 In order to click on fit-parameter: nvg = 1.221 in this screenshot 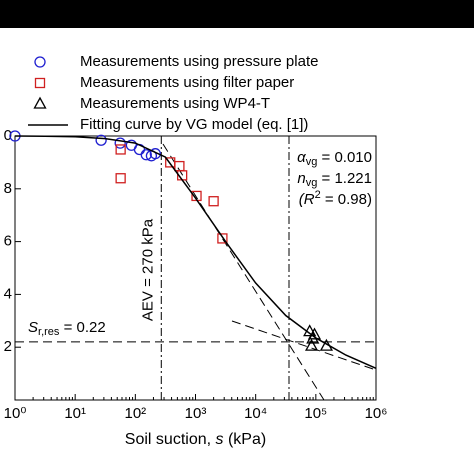, I will do `click(334, 179)`.